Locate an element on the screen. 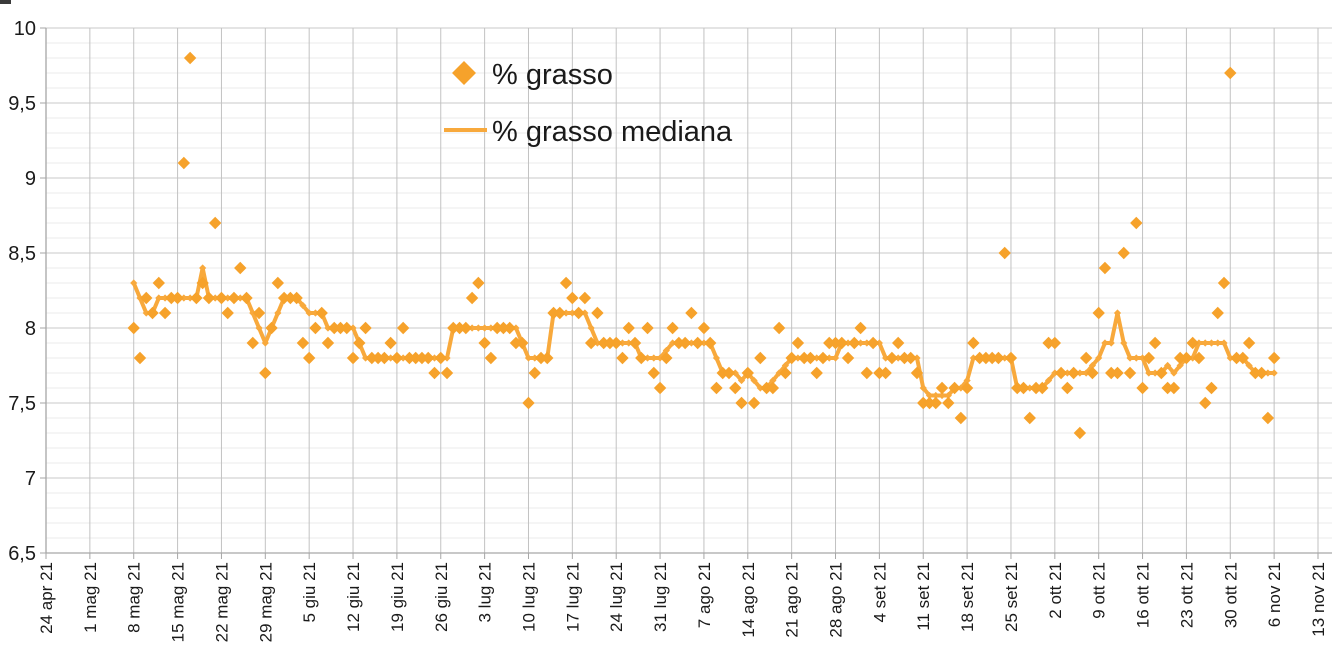 The height and width of the screenshot is (652, 1343). legend-label-mediana: % grasso mediana is located at coordinates (612, 132).